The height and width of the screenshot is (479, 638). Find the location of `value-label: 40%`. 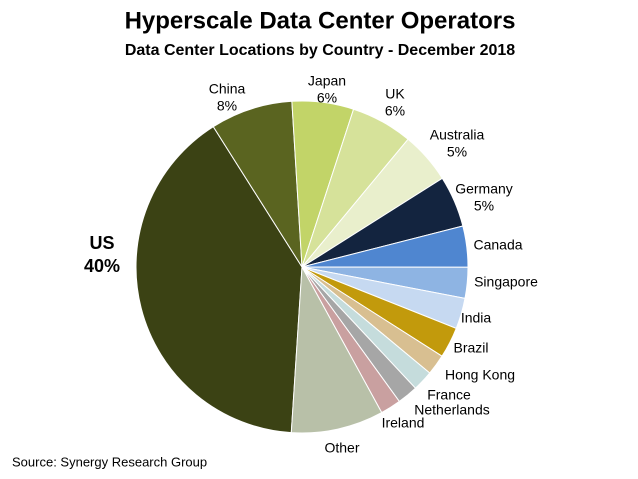

value-label: 40% is located at coordinates (102, 266).